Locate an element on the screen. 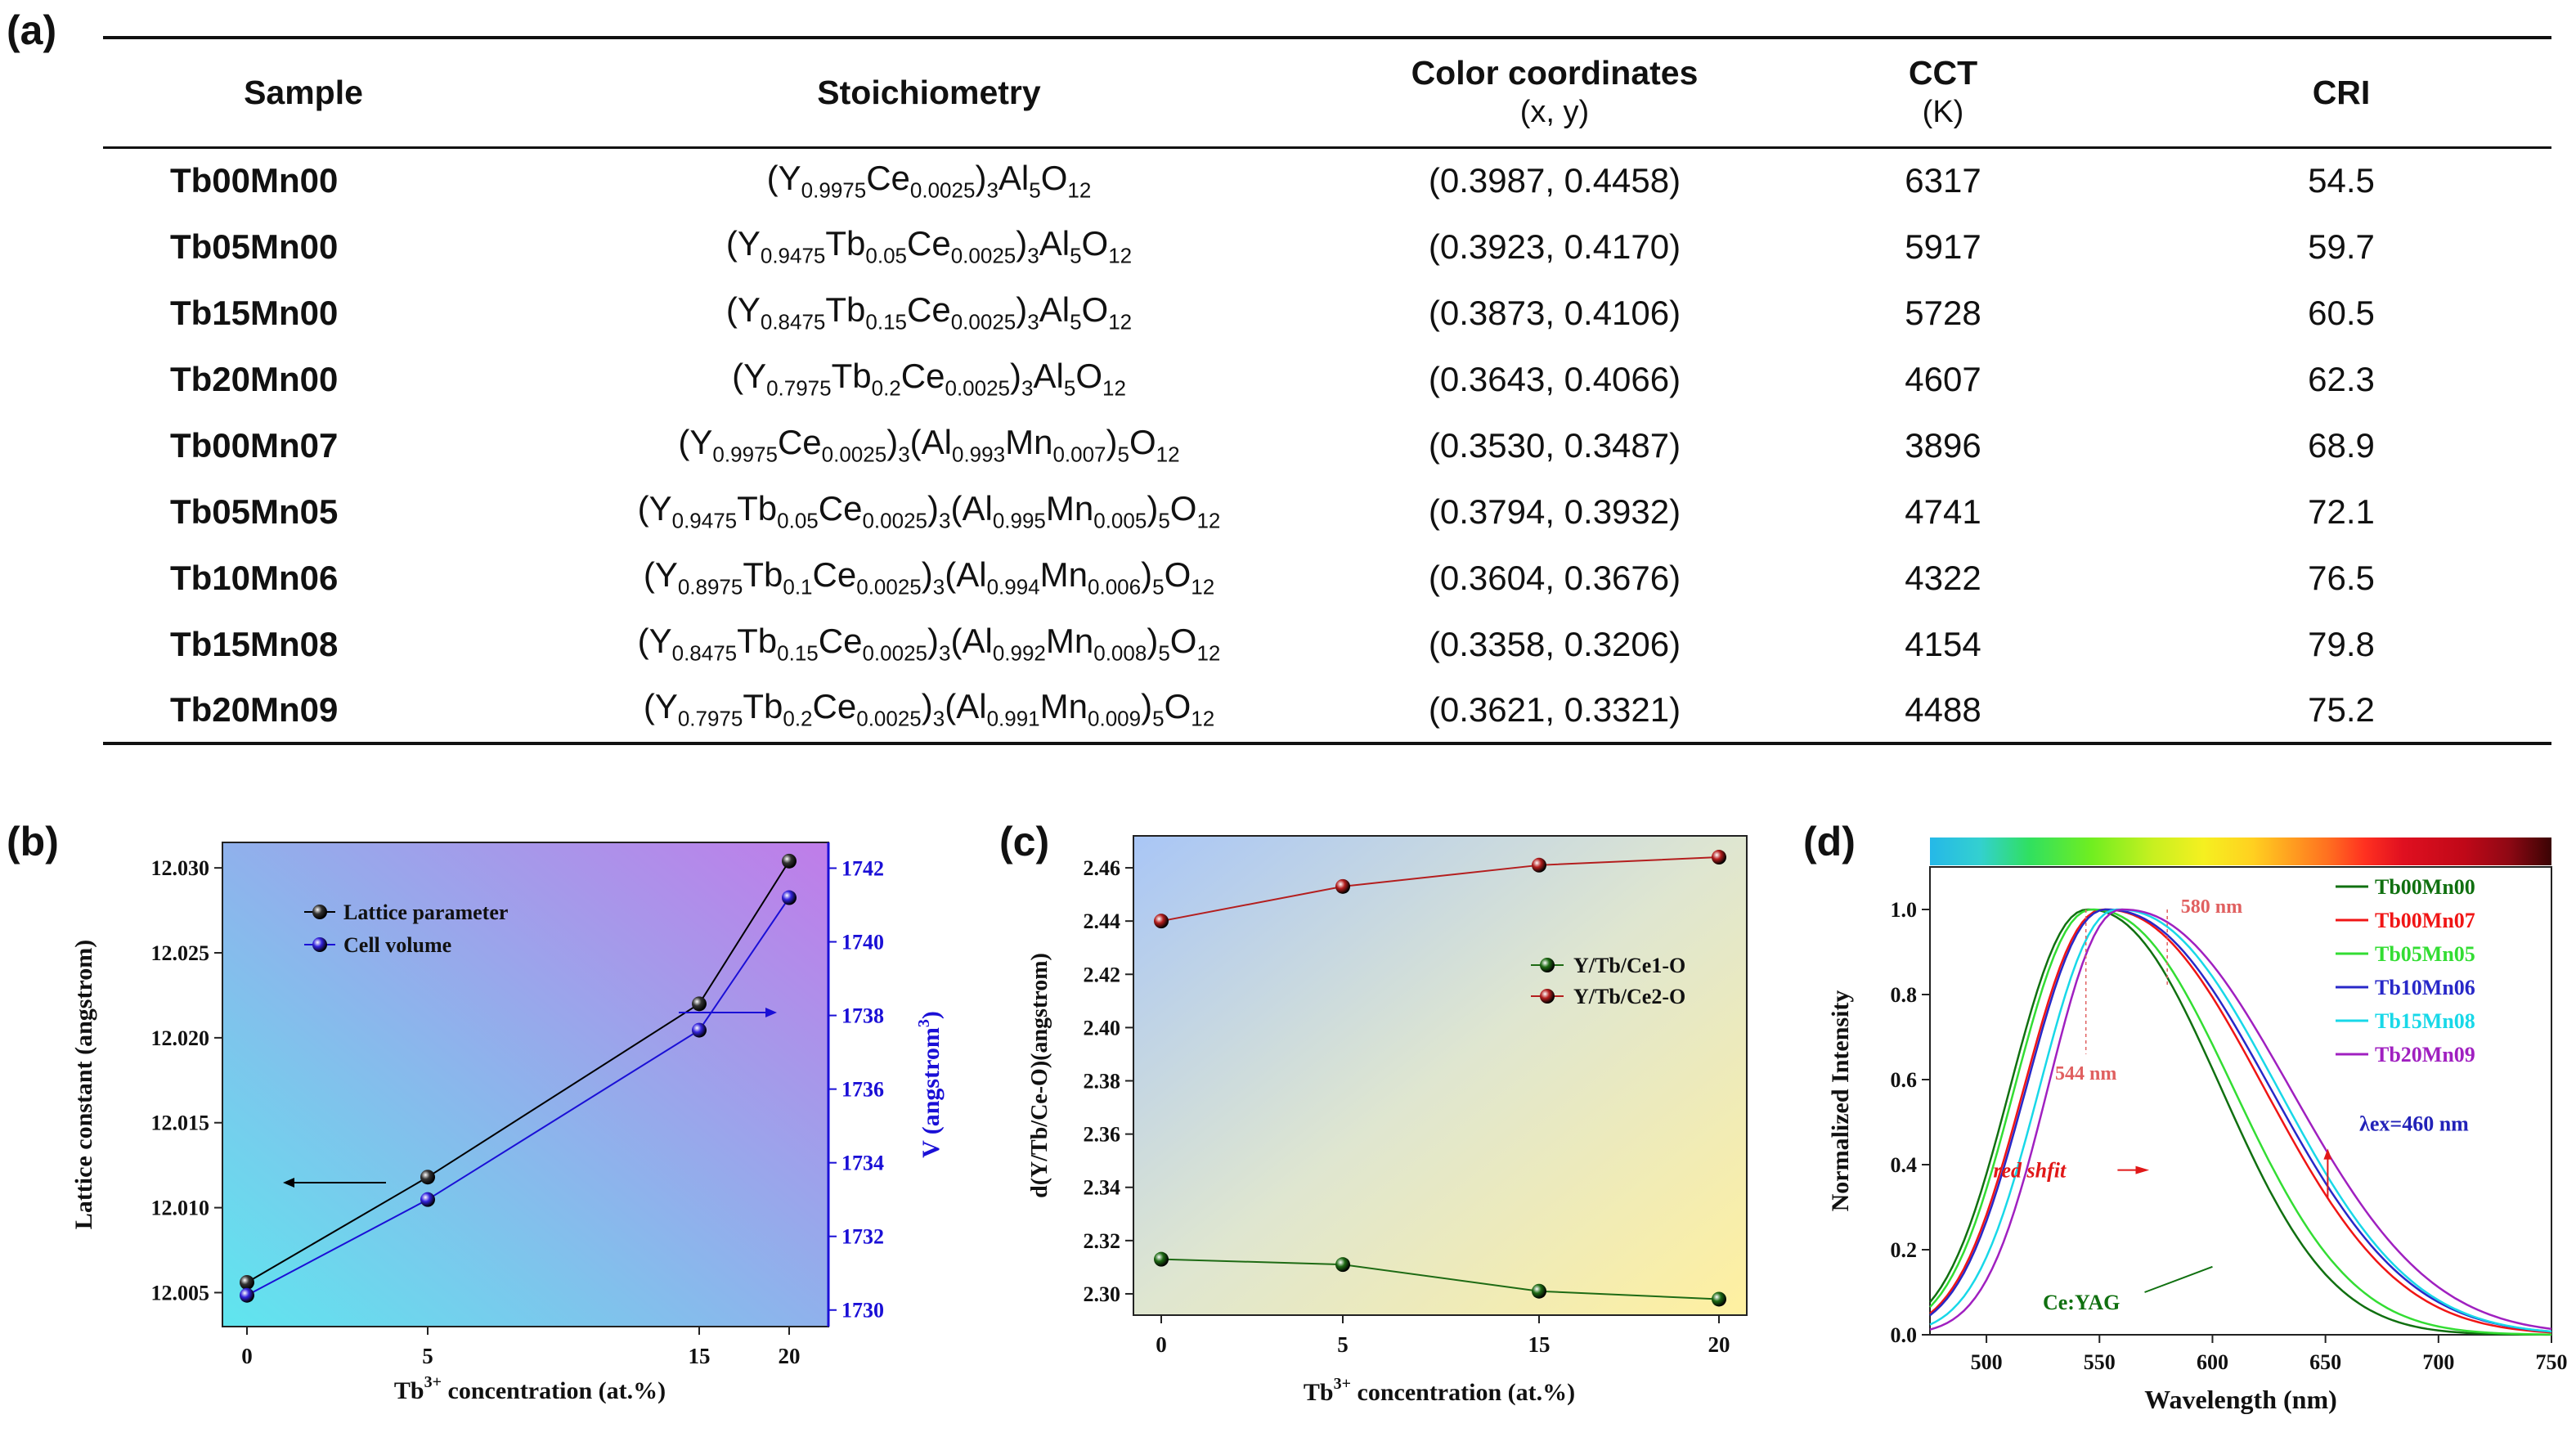 The height and width of the screenshot is (1446, 2576). header-color-coordinates: Color coordinates (x, y) is located at coordinates (1554, 92).